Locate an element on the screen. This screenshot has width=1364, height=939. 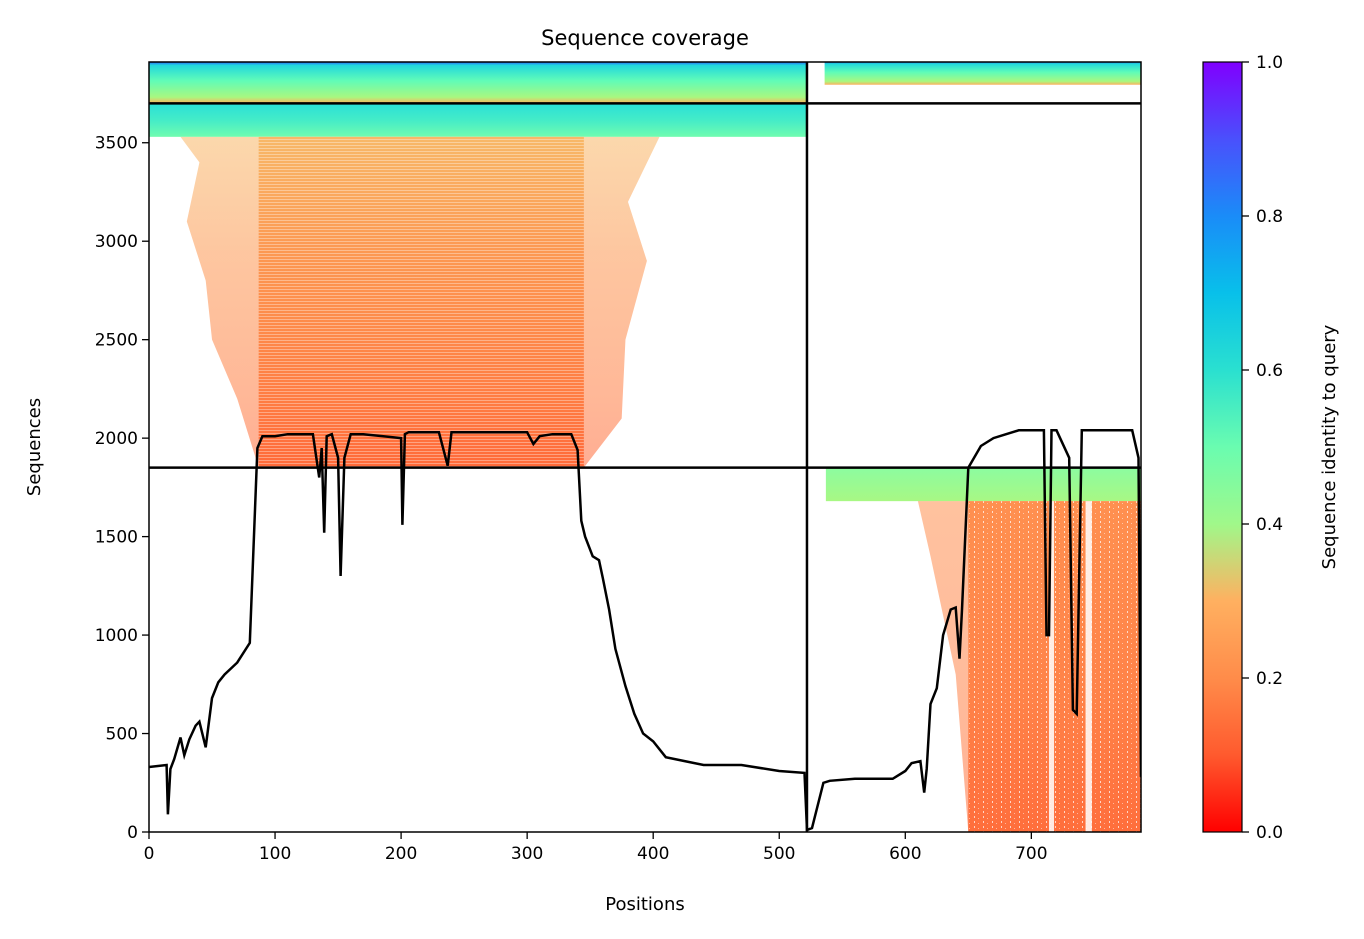
heatmap-block-top-left is located at coordinates (478, 83).